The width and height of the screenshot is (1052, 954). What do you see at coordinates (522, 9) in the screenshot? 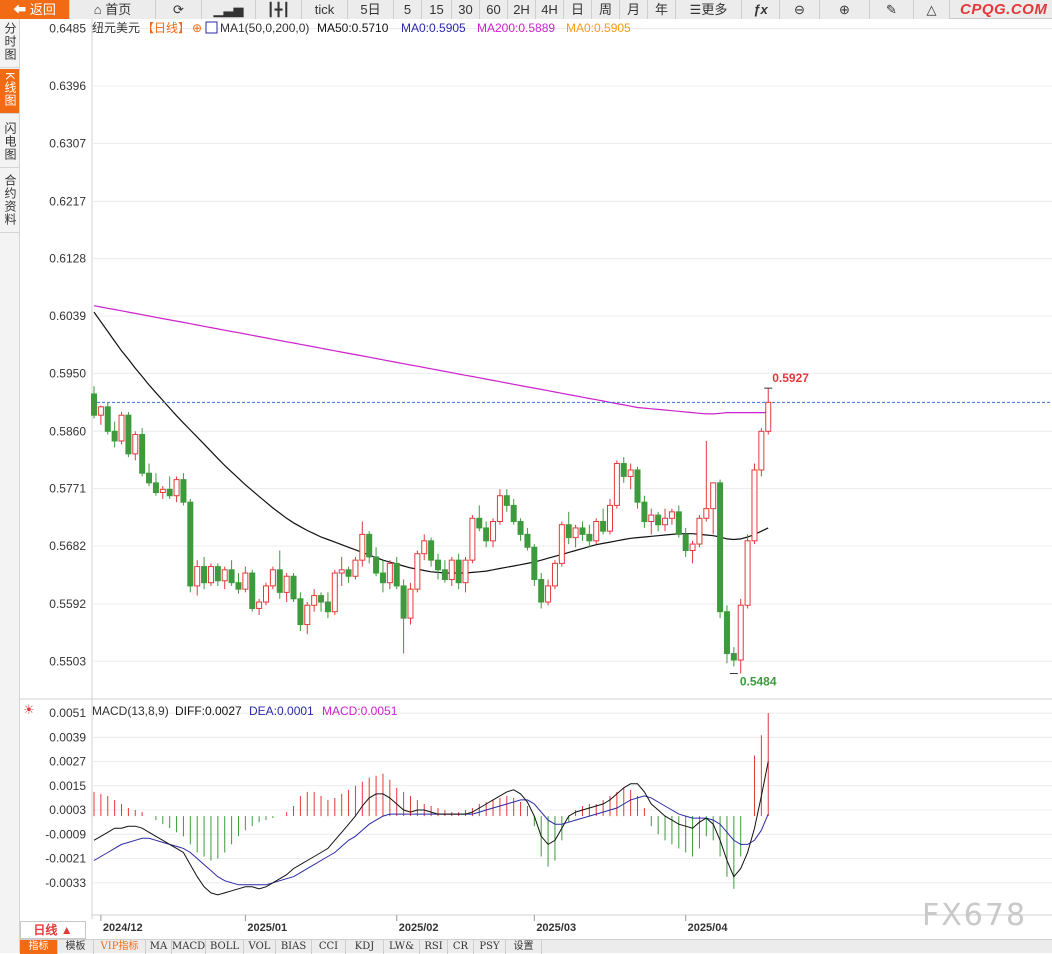
I see `period-2h: 2H` at bounding box center [522, 9].